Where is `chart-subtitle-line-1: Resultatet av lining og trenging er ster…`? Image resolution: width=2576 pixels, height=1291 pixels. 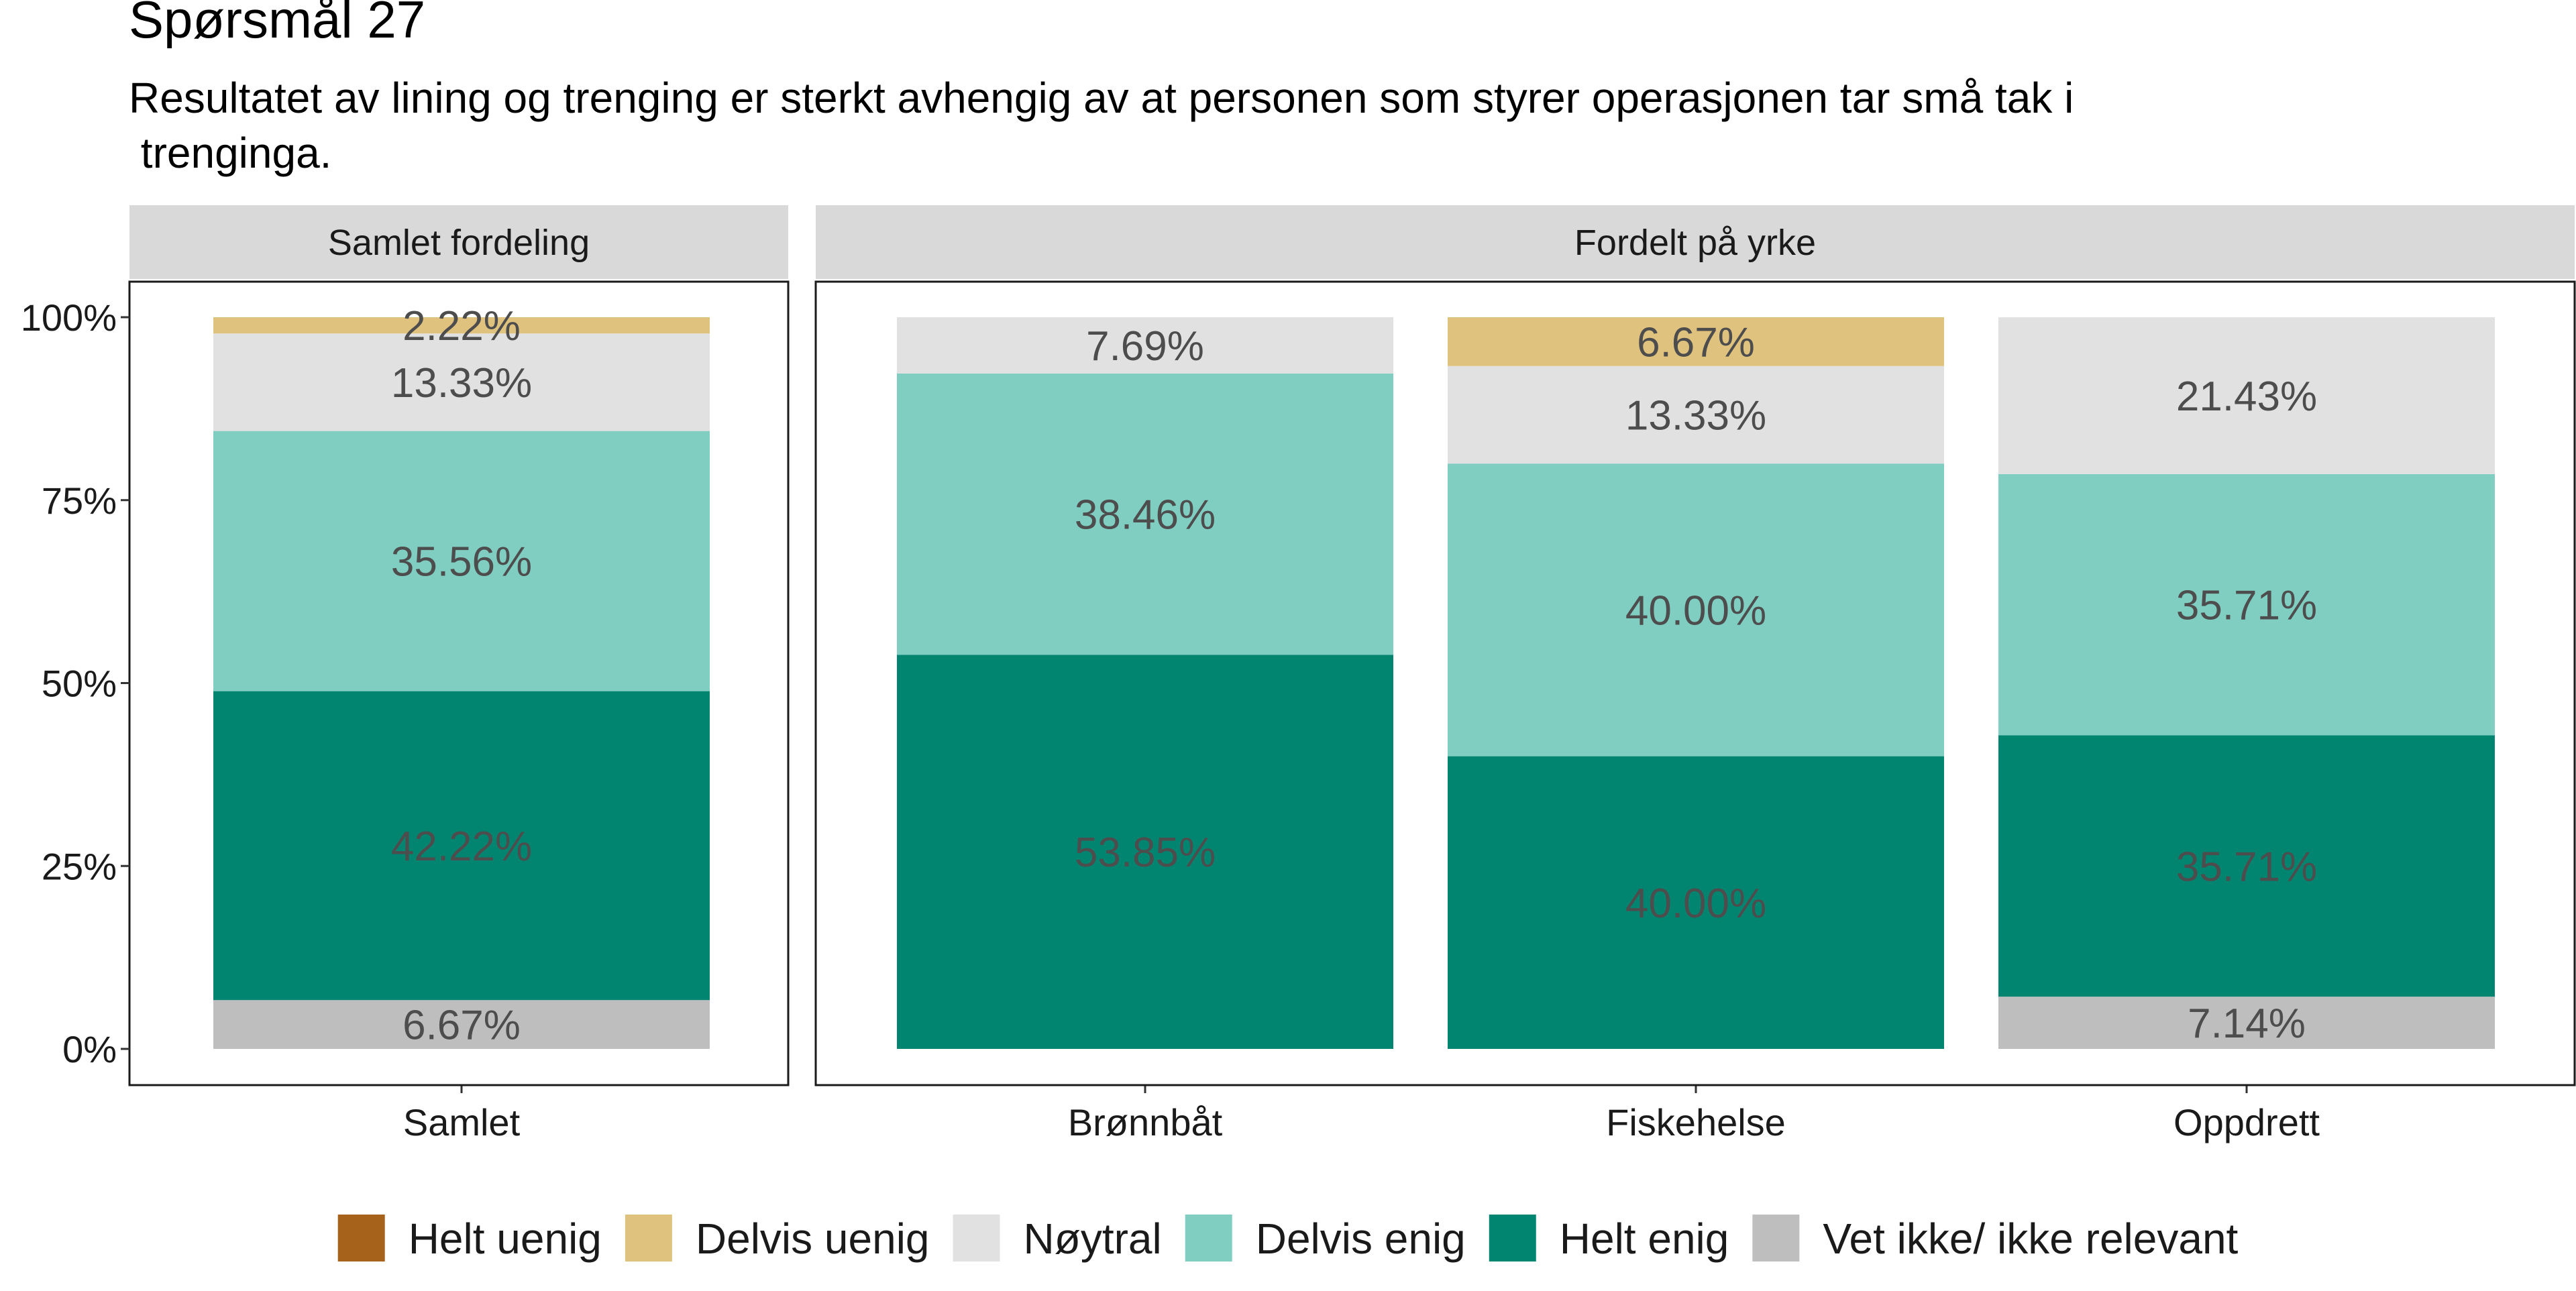 chart-subtitle-line-1: Resultatet av lining og trenging er ster… is located at coordinates (1101, 98).